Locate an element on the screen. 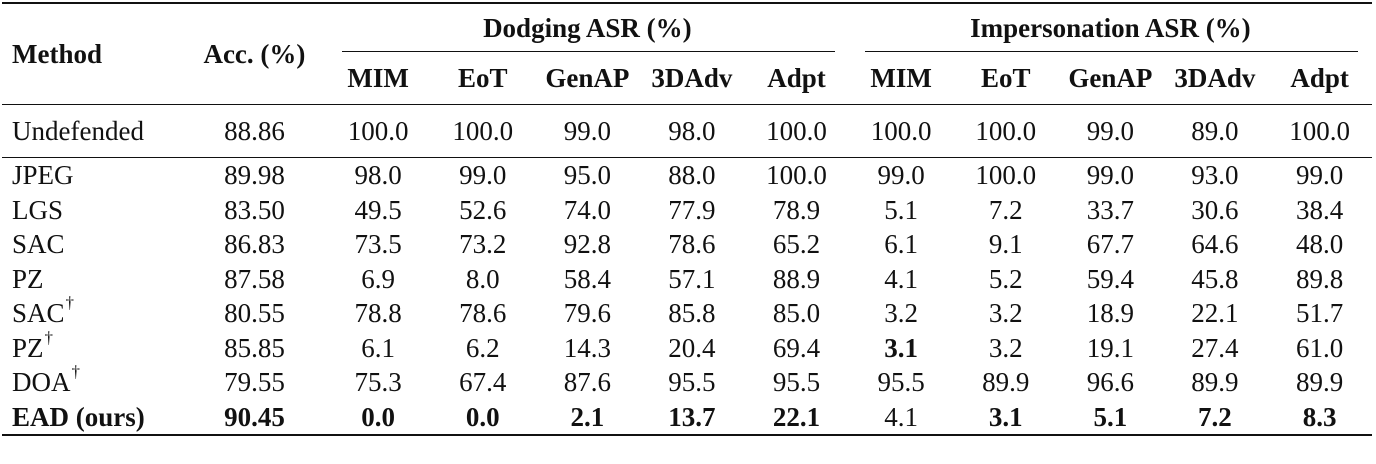 This screenshot has width=1376, height=464. asr-cell: 89.0 is located at coordinates (1215, 131).